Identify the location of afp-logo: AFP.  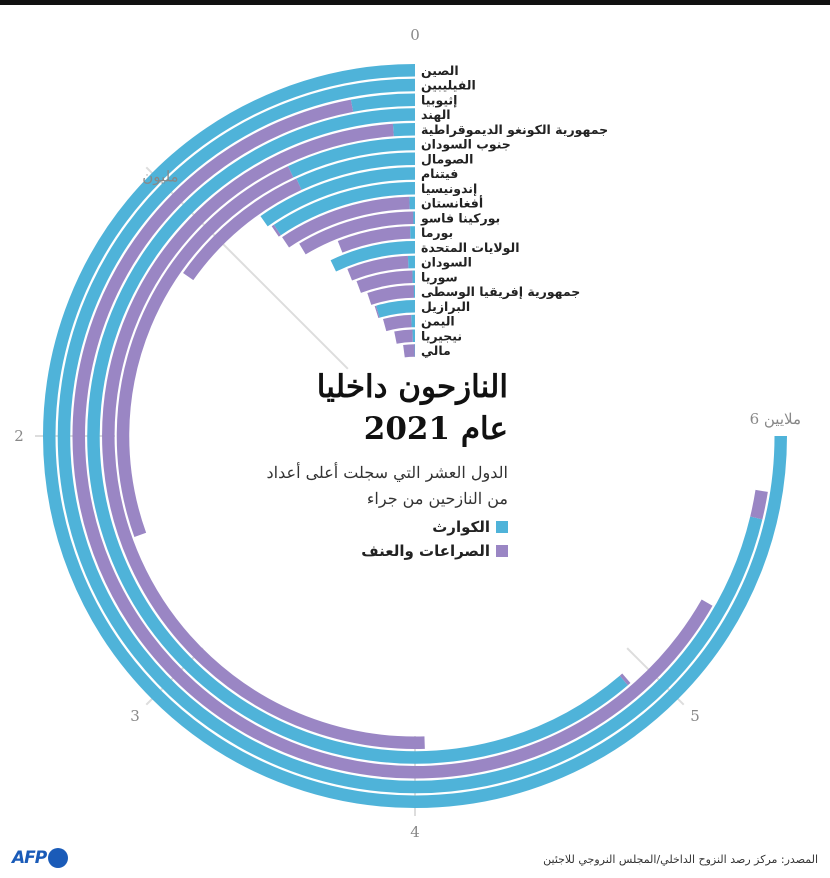
(40, 858).